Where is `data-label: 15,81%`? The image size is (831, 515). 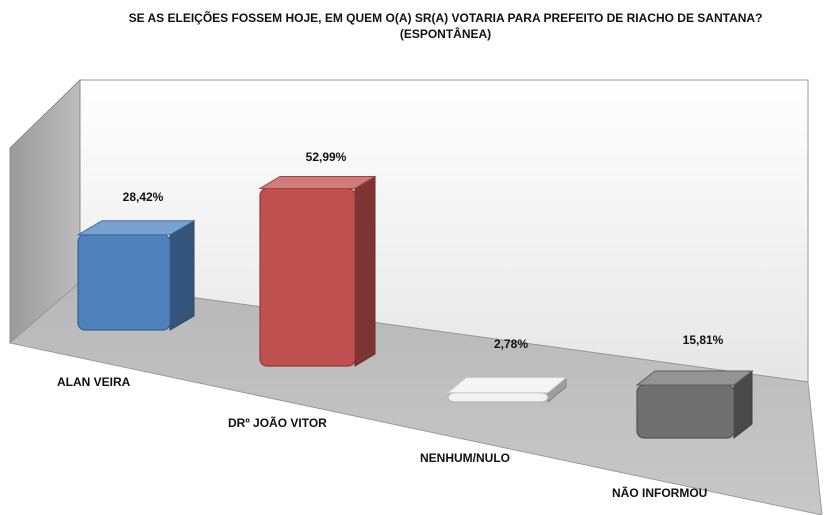
data-label: 15,81% is located at coordinates (703, 340).